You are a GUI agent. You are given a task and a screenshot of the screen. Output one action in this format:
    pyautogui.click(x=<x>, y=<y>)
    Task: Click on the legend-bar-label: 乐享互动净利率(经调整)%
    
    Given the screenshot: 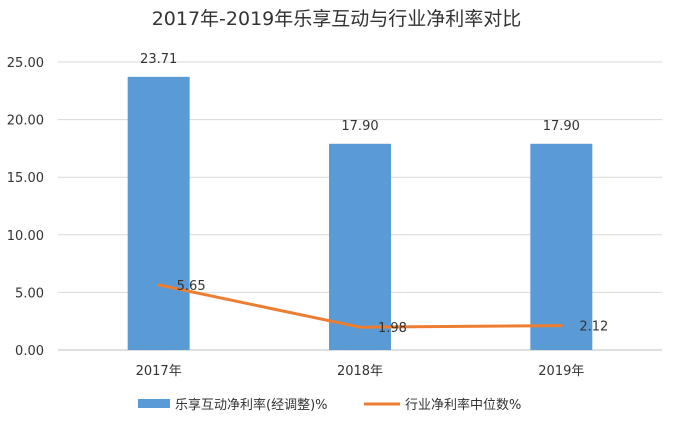 What is the action you would take?
    pyautogui.click(x=251, y=405)
    